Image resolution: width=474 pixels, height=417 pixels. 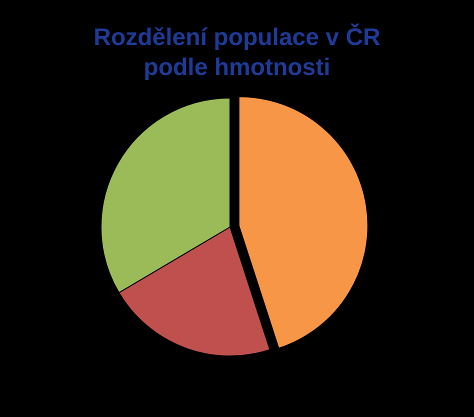 I want to click on chart-title: Rozdělení populace v ČR podle hmotnosti, so click(x=237, y=52).